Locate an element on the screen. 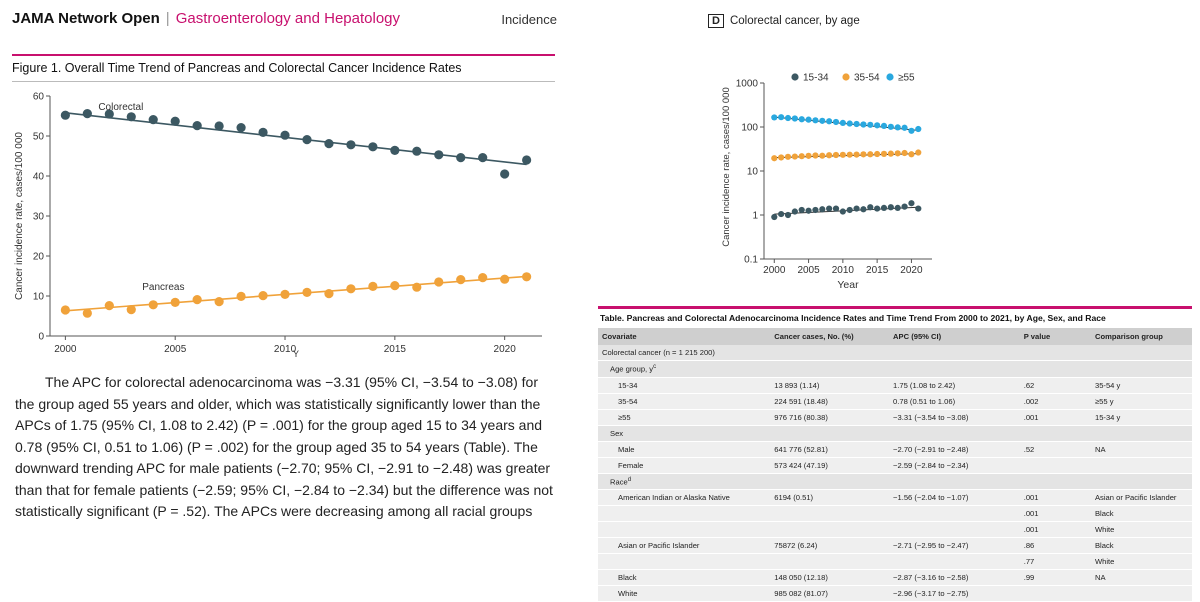 The height and width of the screenshot is (602, 1200). cell-comparison: 15-34 y is located at coordinates (1141, 417).